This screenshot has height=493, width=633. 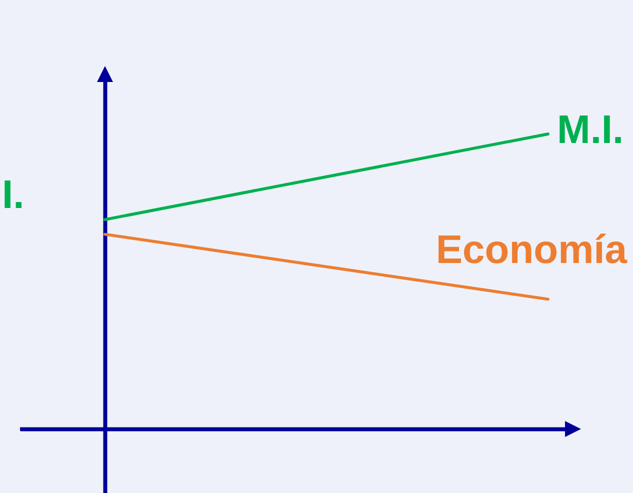 I want to click on series-label: M.I., so click(x=590, y=130).